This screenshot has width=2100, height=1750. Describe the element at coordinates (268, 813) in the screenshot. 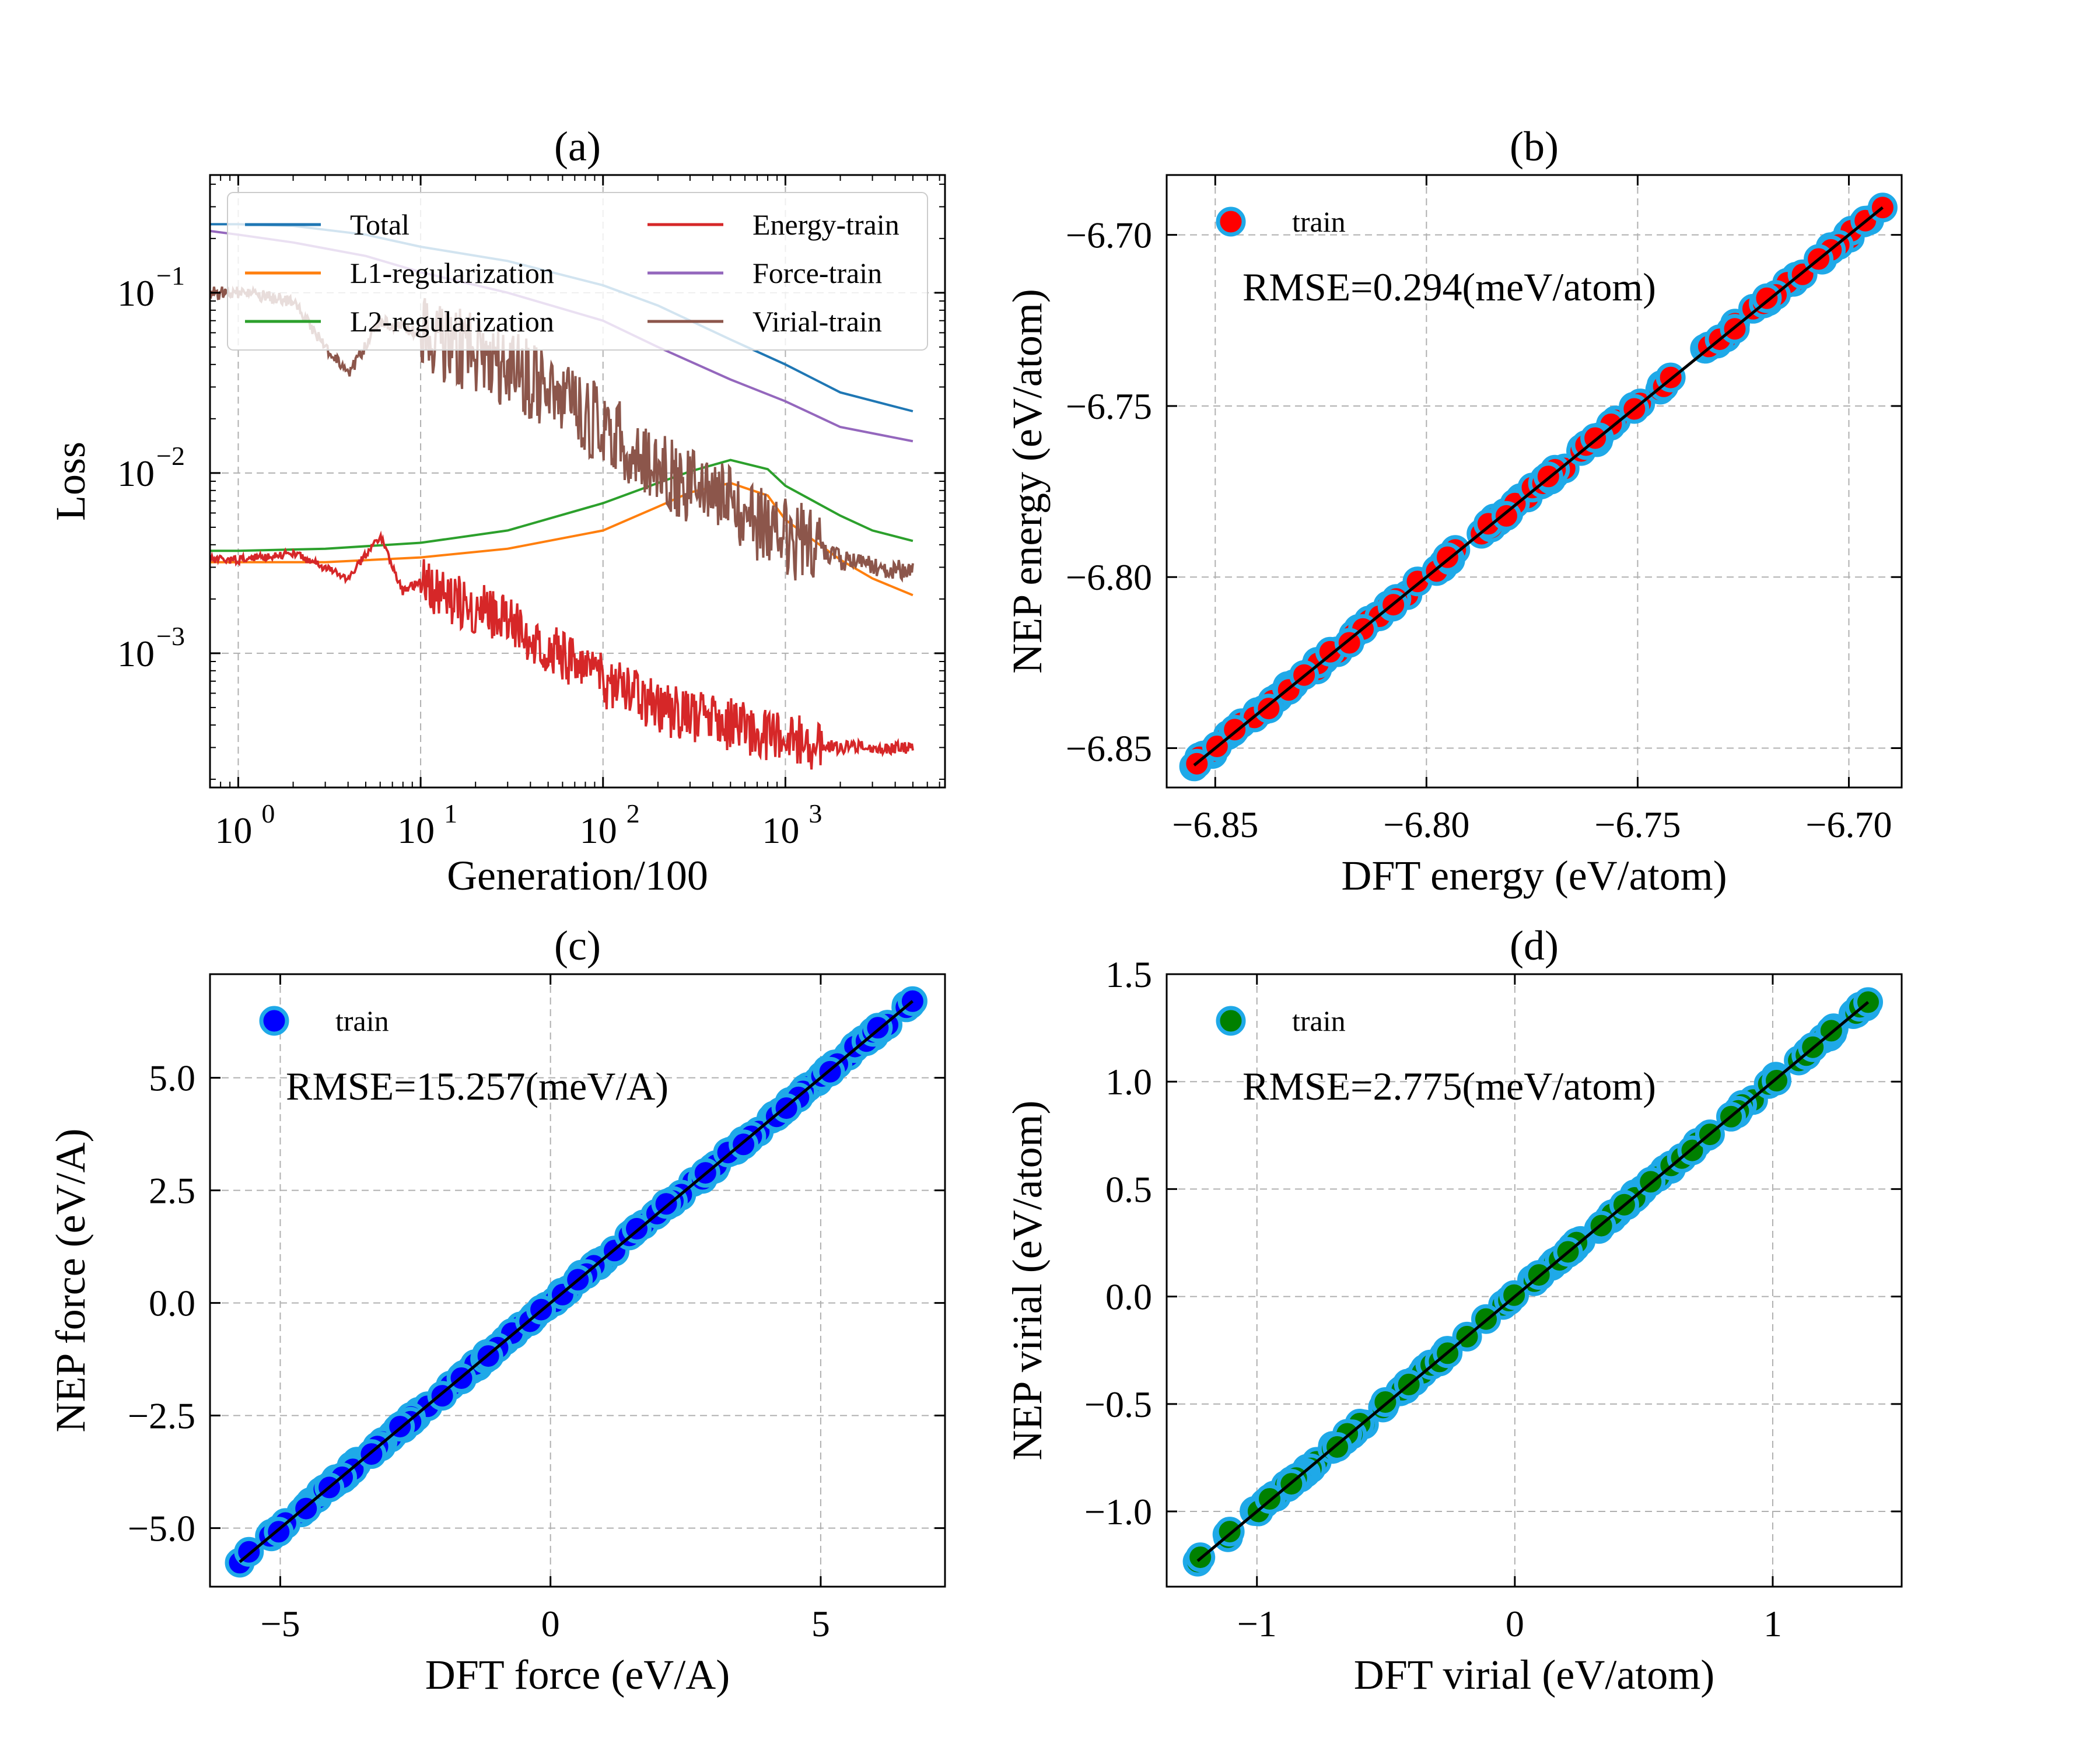

I see `x-tick-exponent: 0` at that location.